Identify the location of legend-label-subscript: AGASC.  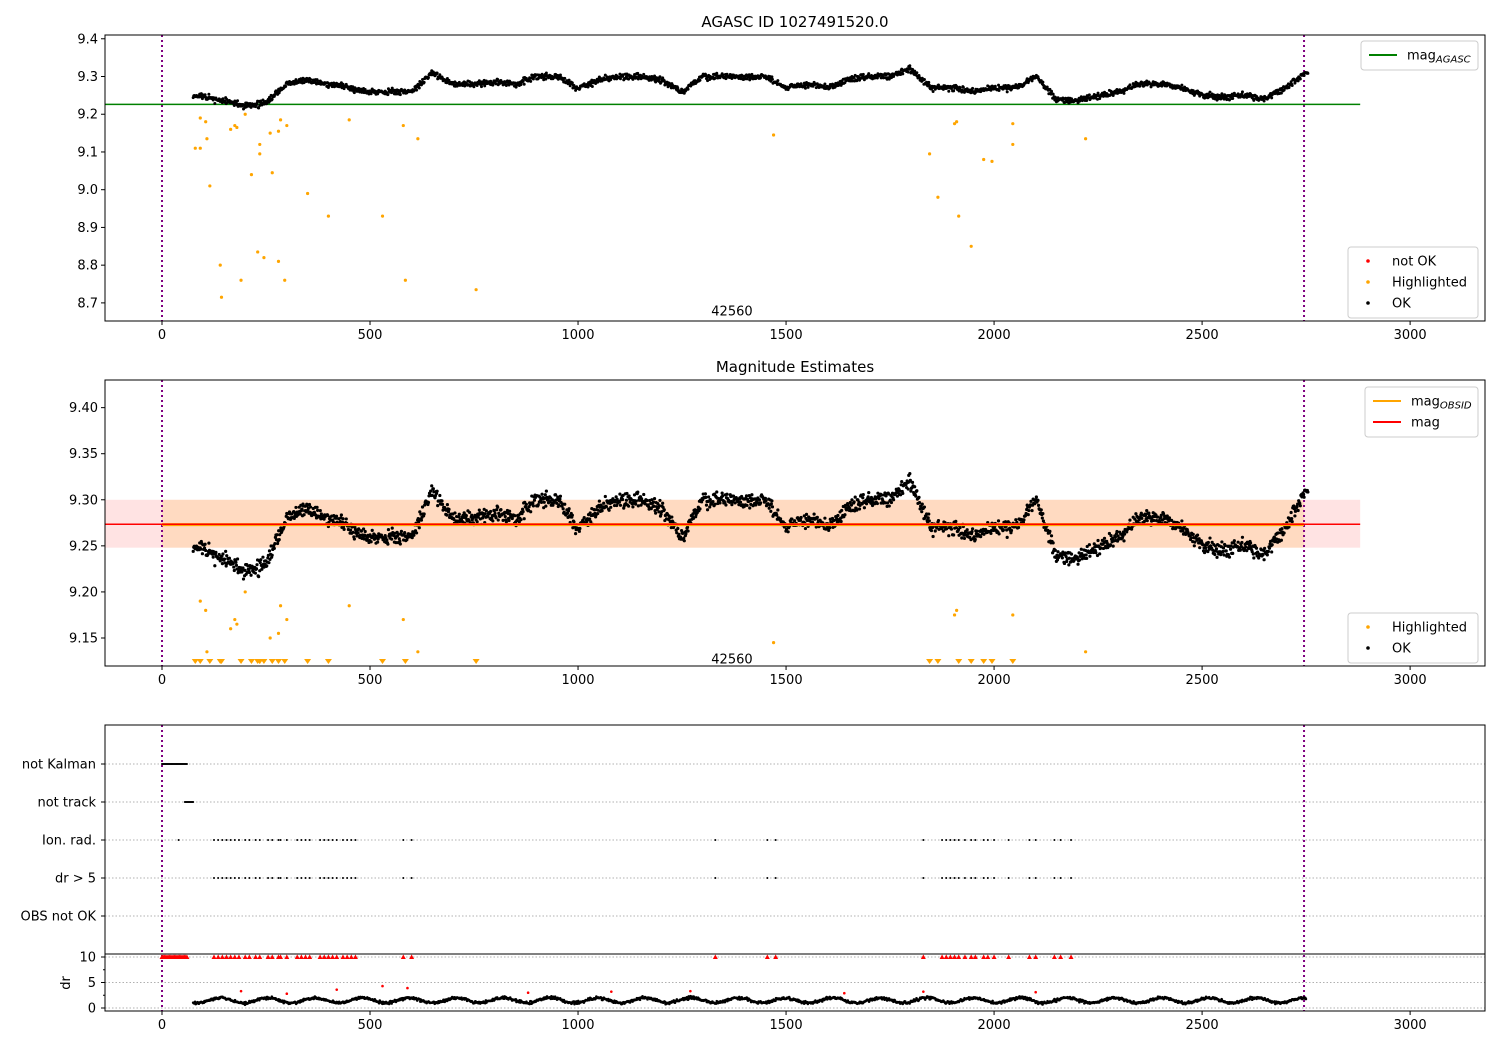
(1453, 60).